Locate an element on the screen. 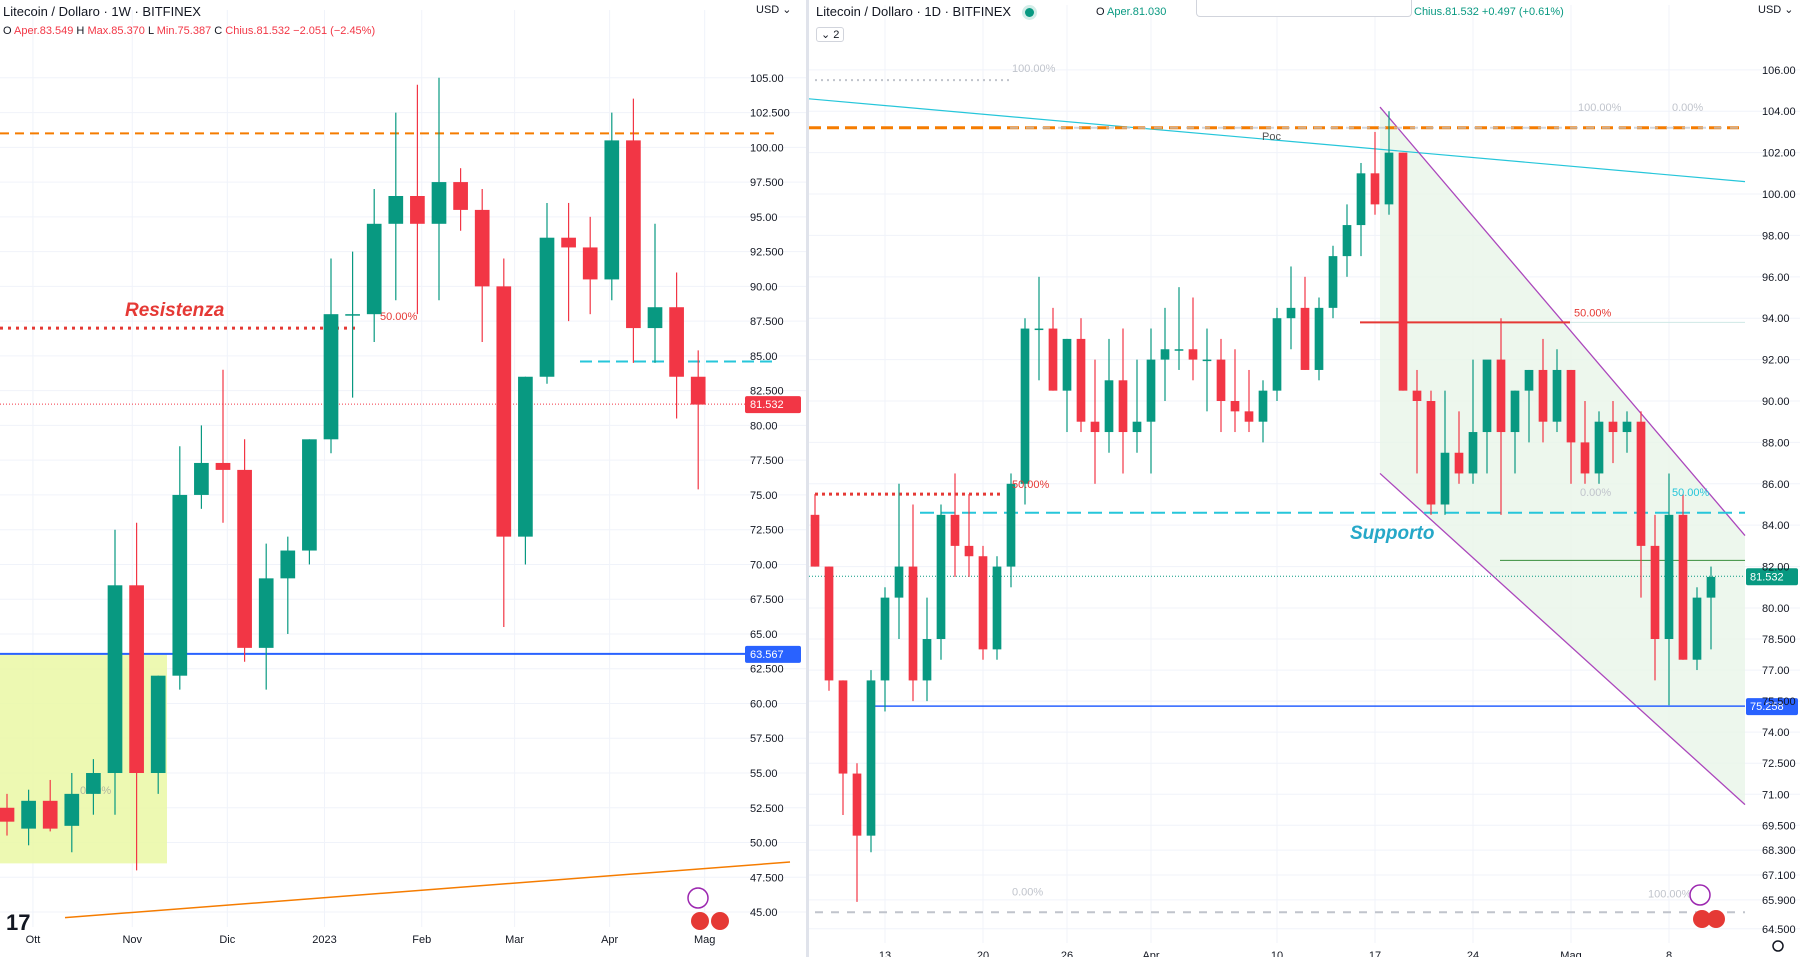 The image size is (1800, 962). channel-upper-line is located at coordinates (1562, 321).